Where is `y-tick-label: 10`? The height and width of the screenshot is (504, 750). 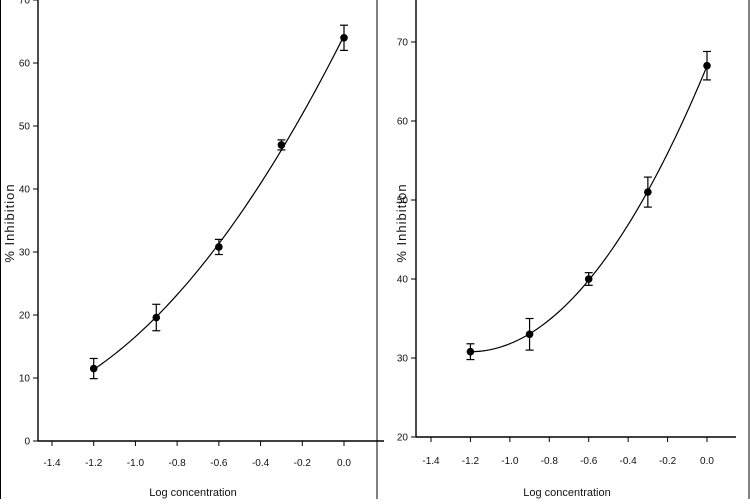 y-tick-label: 10 is located at coordinates (25, 379).